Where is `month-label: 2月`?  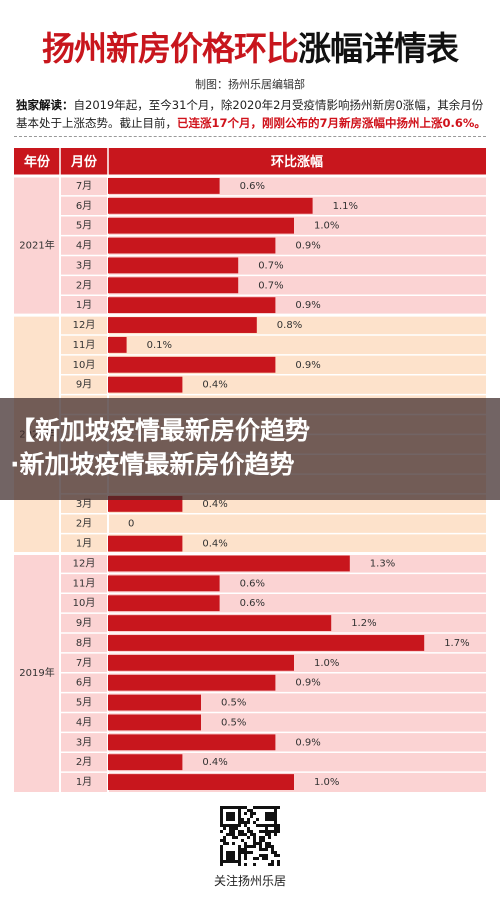
month-label: 2月 is located at coordinates (84, 762).